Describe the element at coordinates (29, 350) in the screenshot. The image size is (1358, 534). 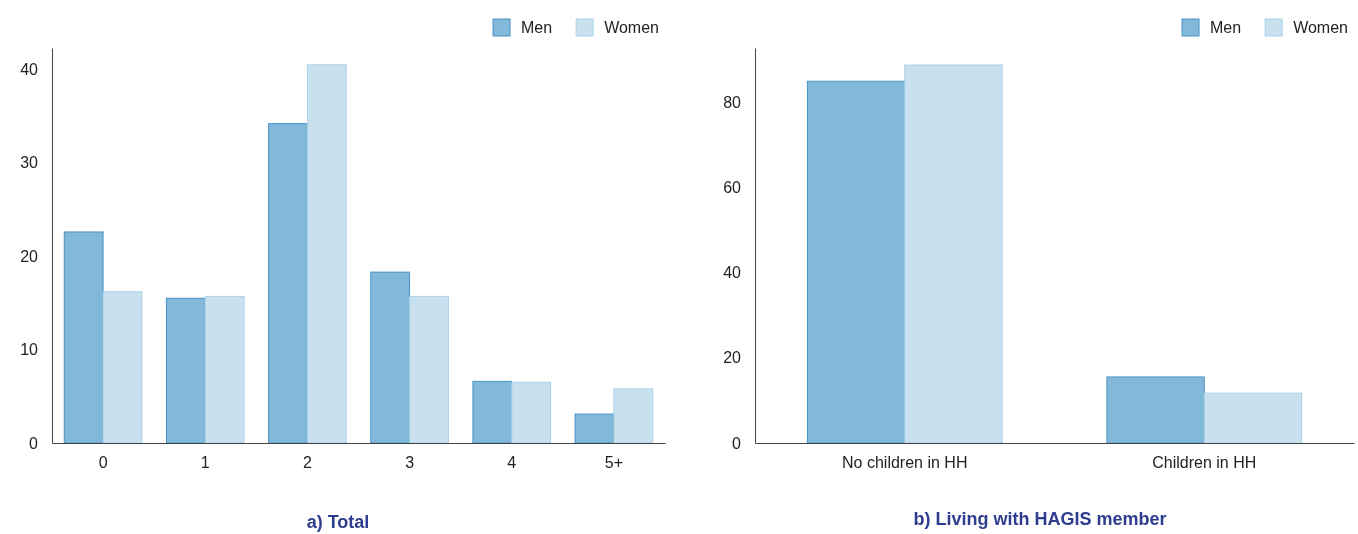
I see `y-tick-label: 10` at that location.